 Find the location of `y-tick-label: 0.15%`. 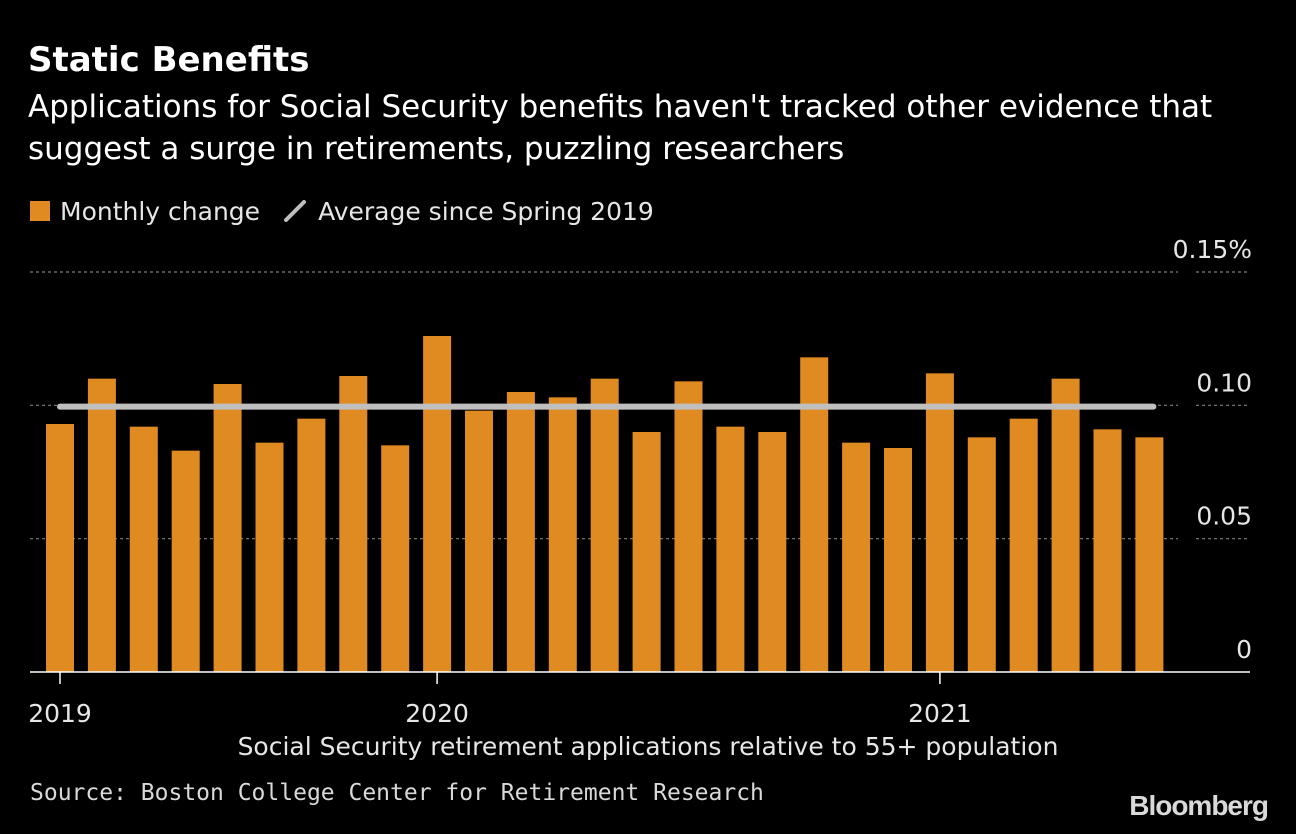

y-tick-label: 0.15% is located at coordinates (1212, 249).